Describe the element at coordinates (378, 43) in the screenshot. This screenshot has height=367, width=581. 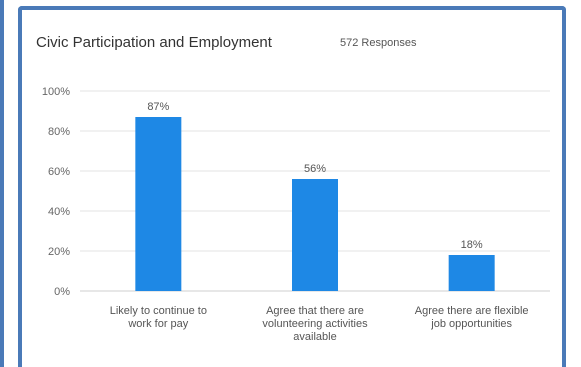
I see `response-count: 572 Responses` at that location.